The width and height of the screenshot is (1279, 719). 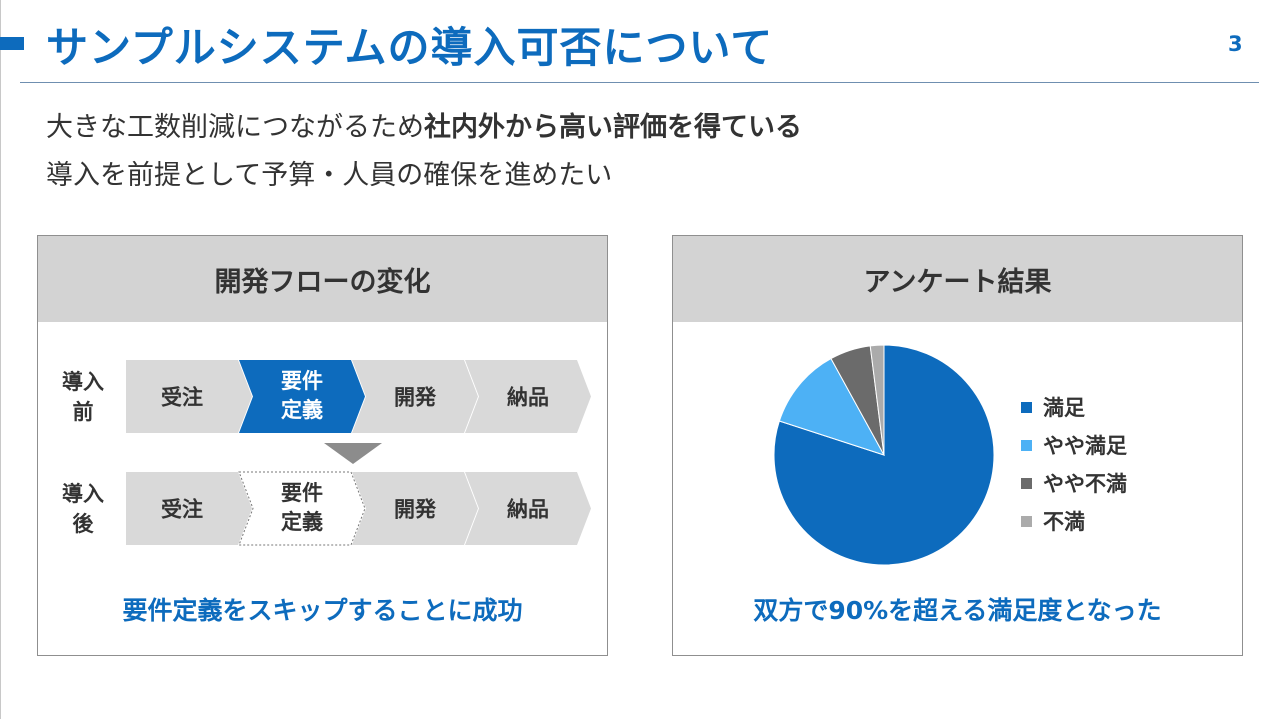 I want to click on after-step-1-shape, so click(x=189, y=508).